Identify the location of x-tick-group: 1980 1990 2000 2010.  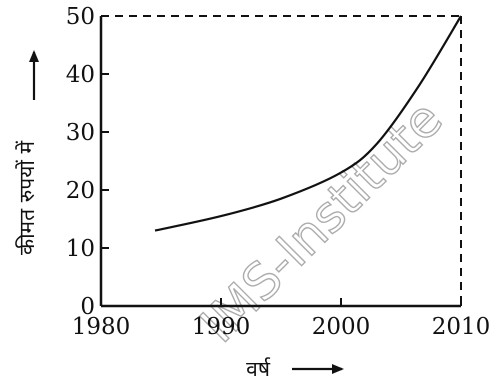
(281, 319).